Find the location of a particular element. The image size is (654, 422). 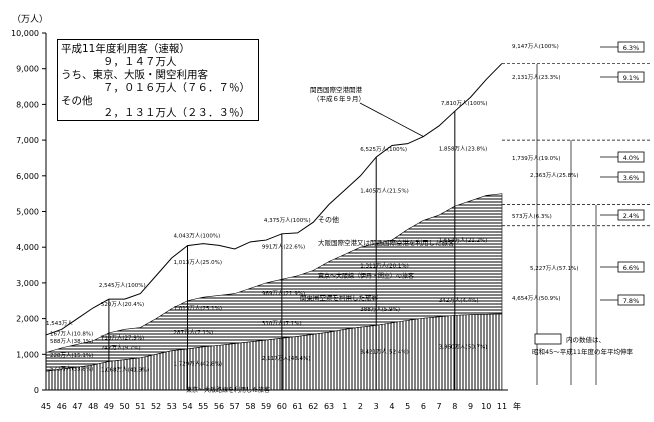

summary-tokyo-osaka-label: うち、東京、大阪・関空利用客 is located at coordinates (134, 75).